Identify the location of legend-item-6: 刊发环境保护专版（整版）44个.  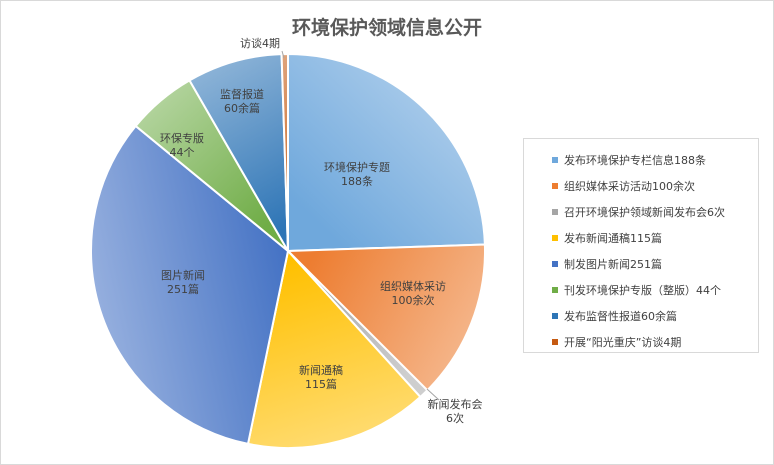
(655, 290).